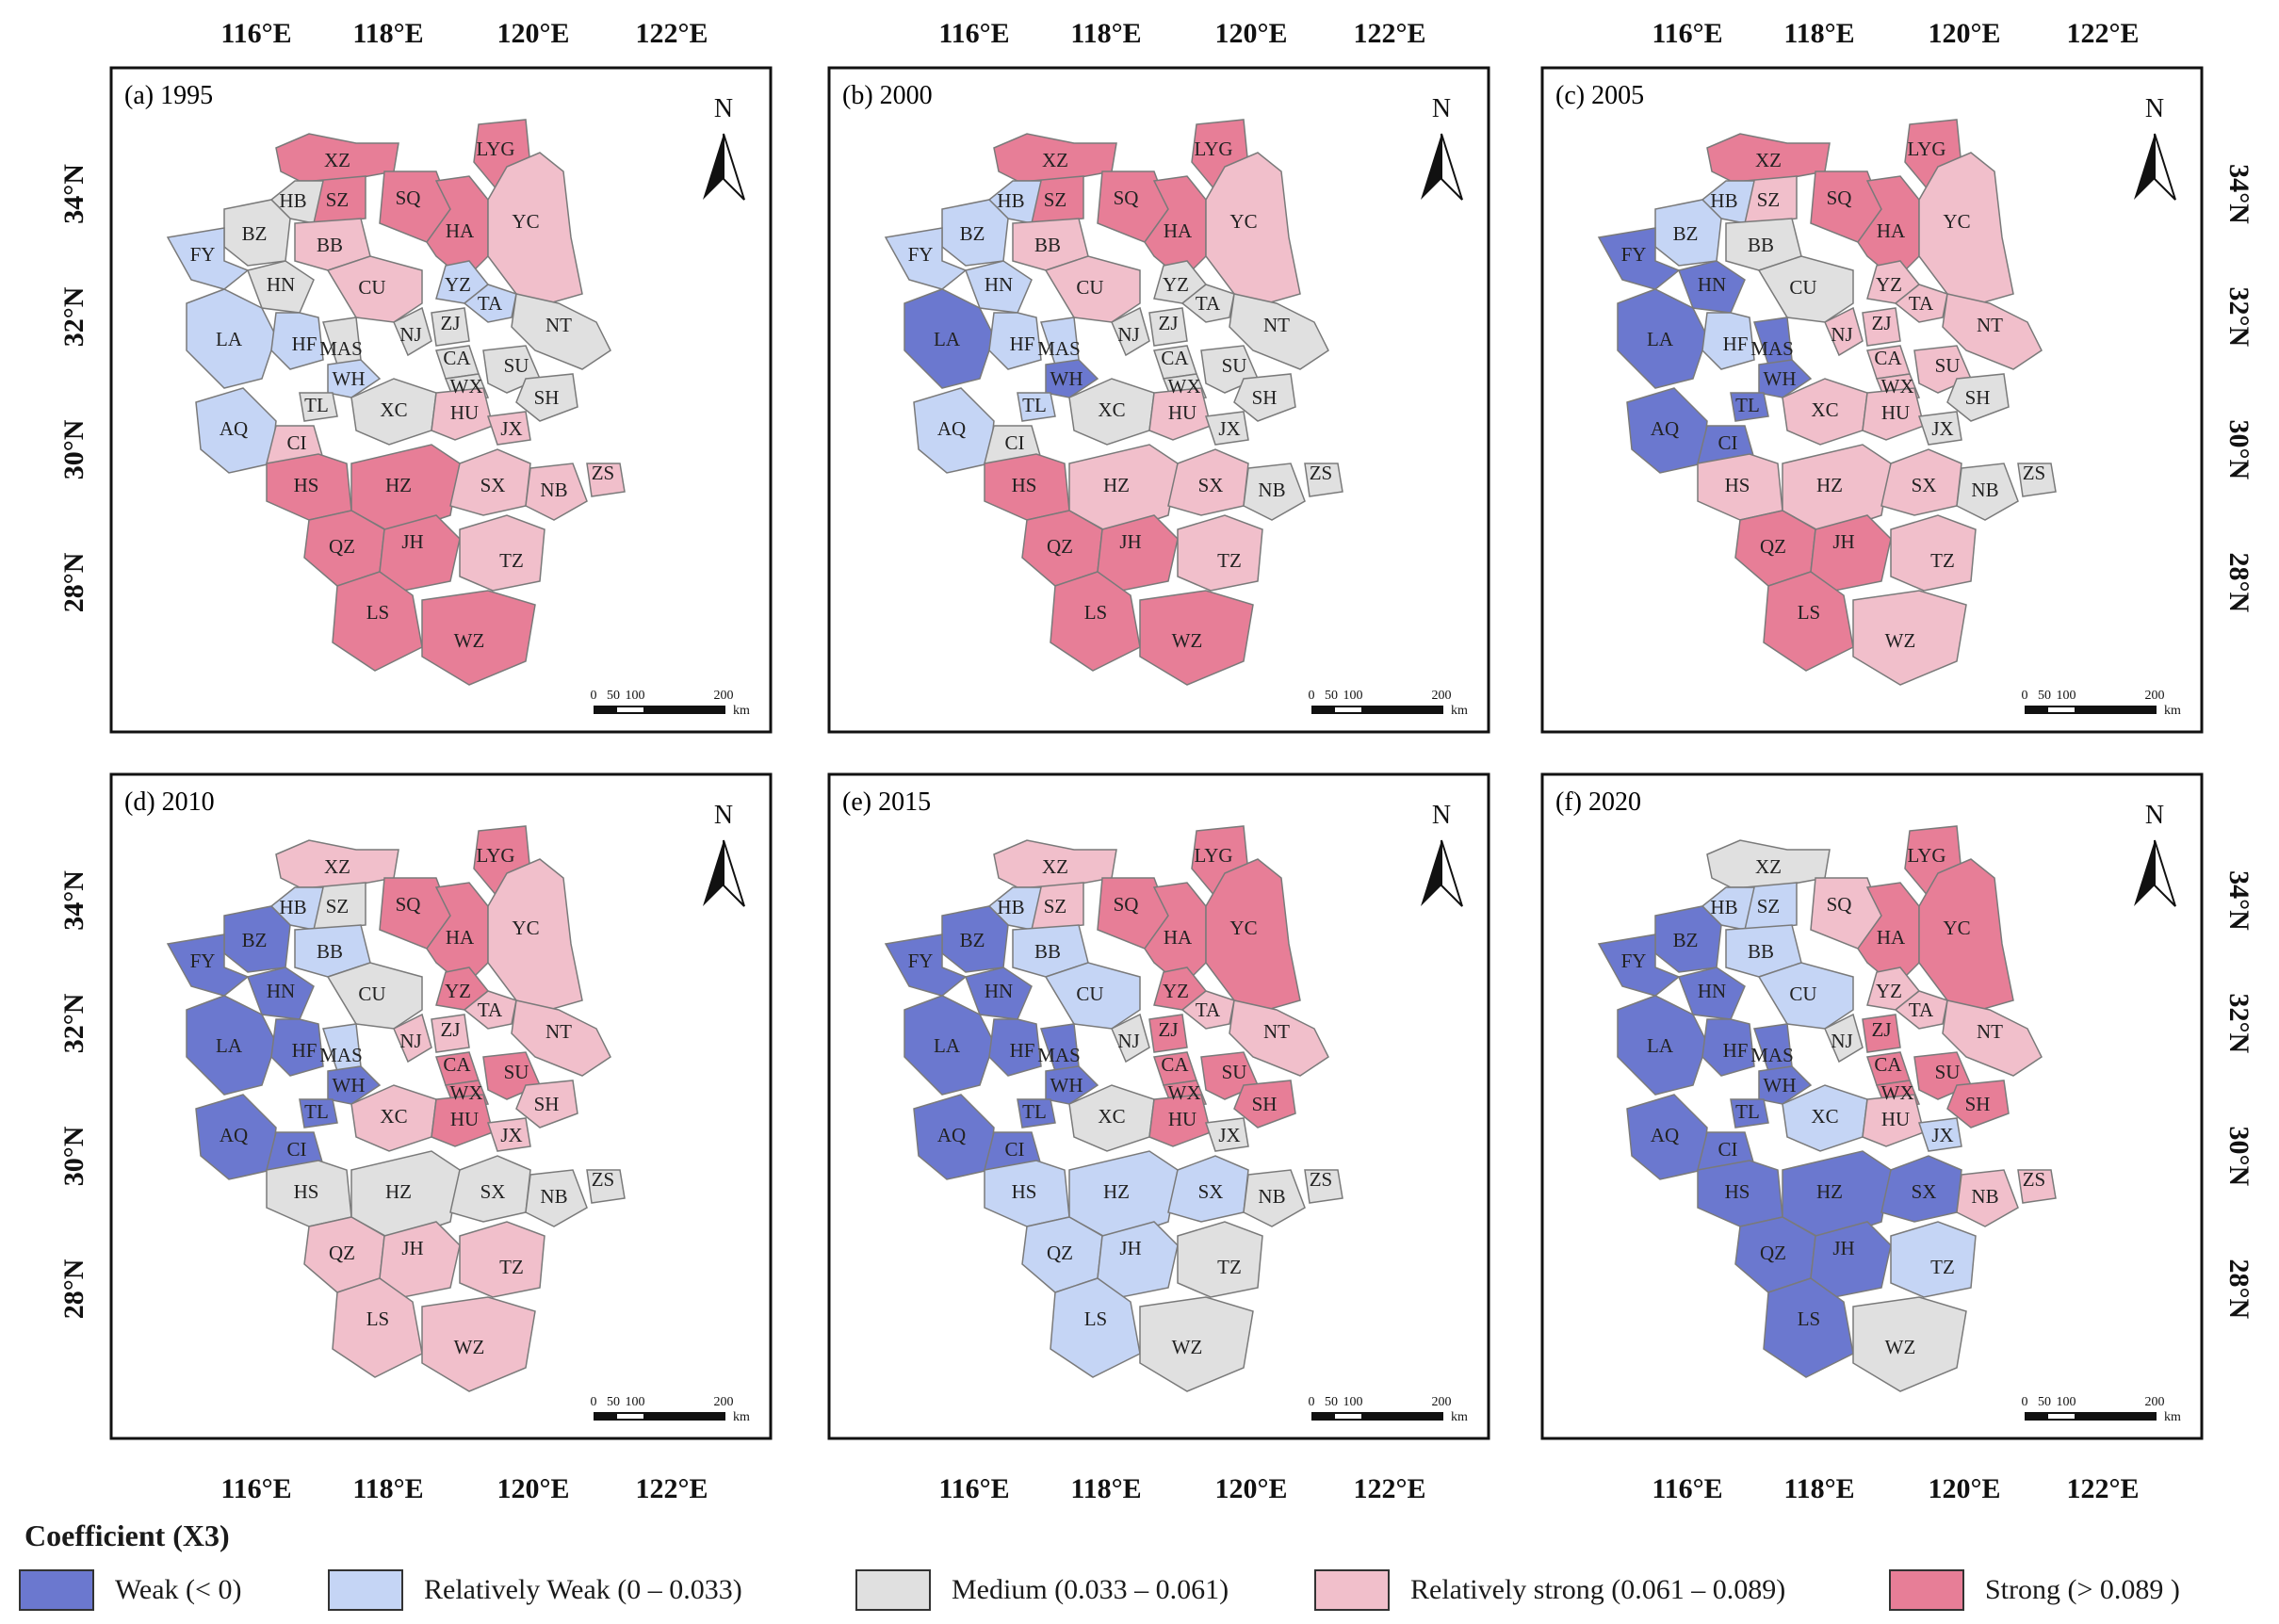 The height and width of the screenshot is (1624, 2279). Describe the element at coordinates (451, 323) in the screenshot. I see `region-label-zj: ZJ` at that location.